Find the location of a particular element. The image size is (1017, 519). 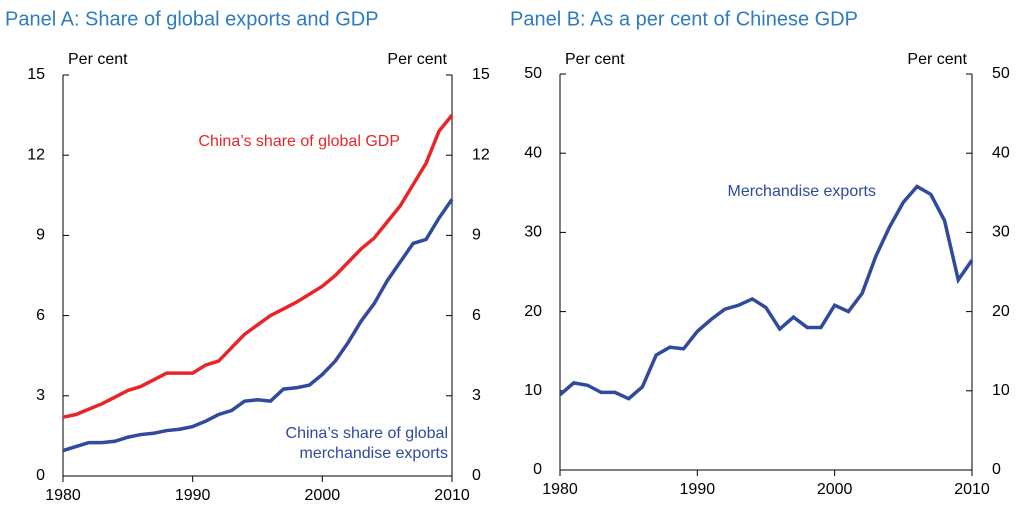

y2-tick-label: 9 is located at coordinates (476, 235).